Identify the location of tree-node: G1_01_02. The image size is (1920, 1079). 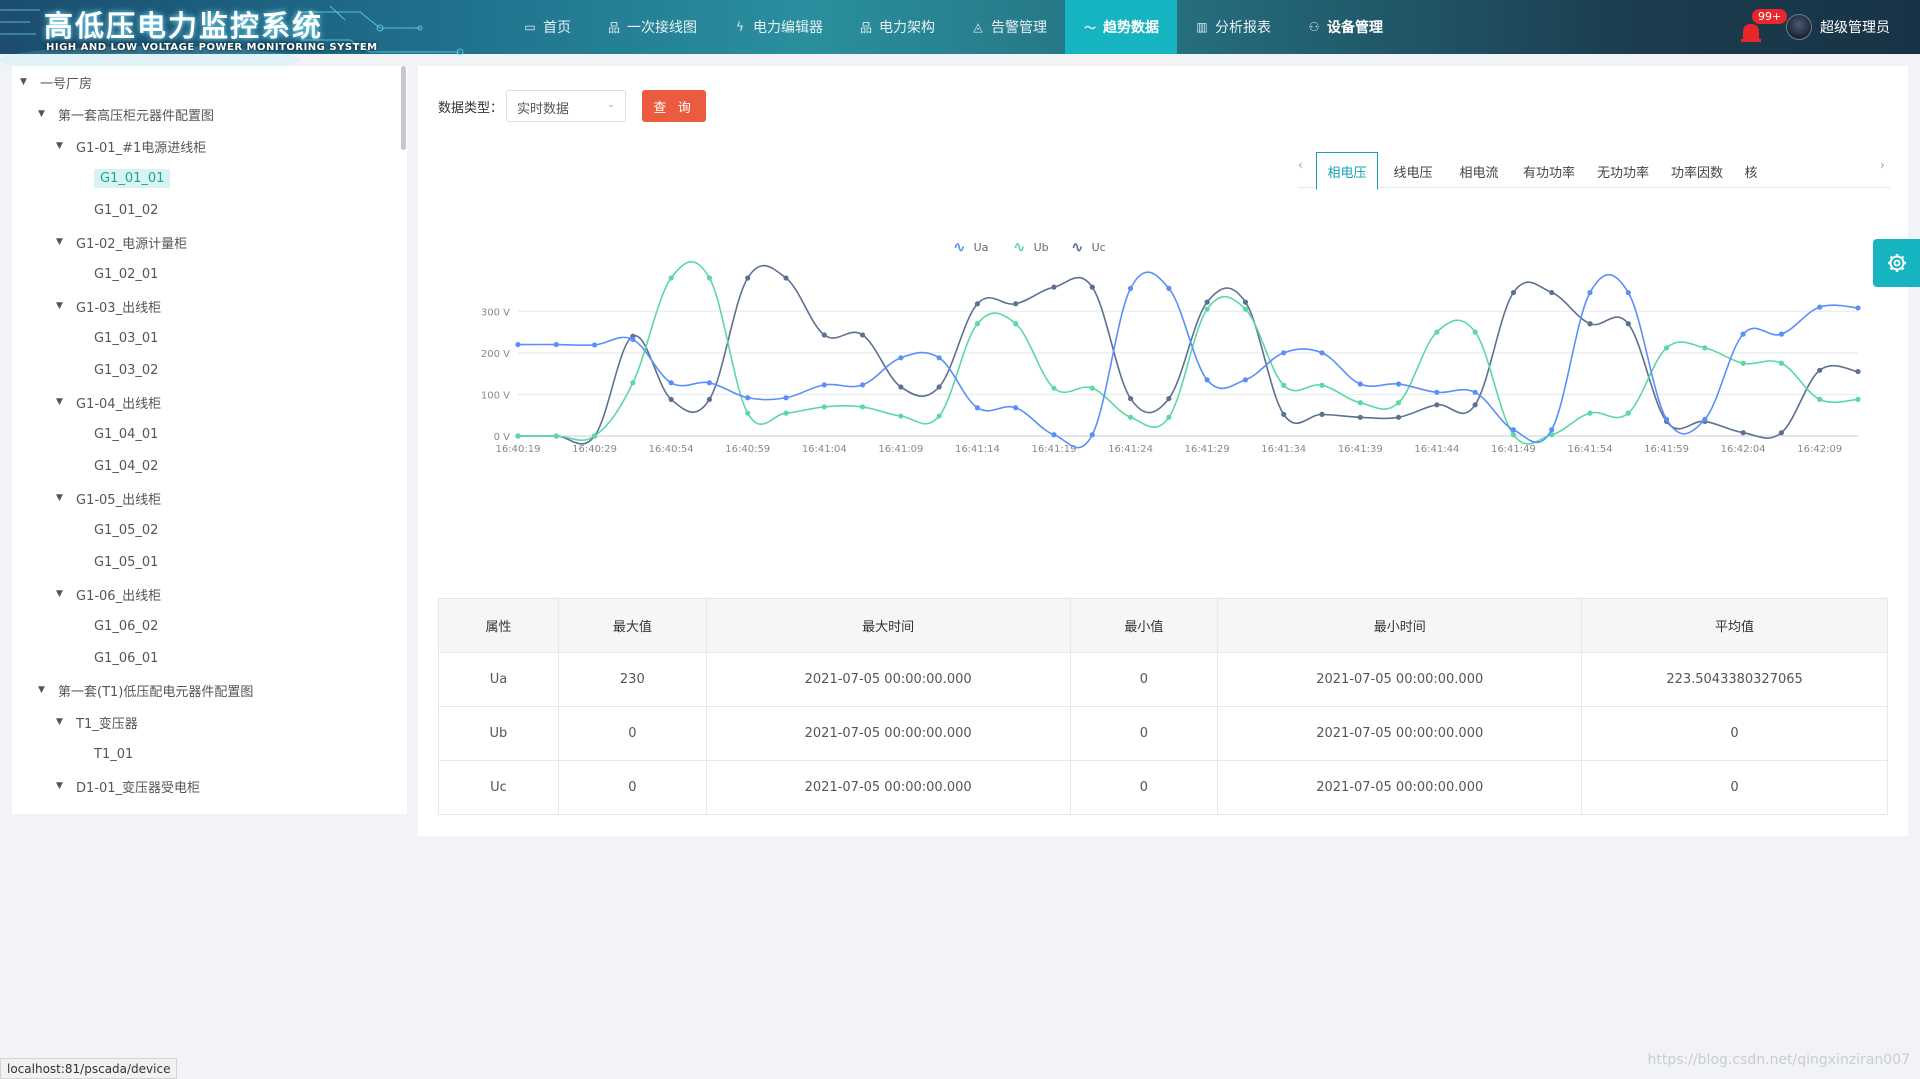
(126, 210).